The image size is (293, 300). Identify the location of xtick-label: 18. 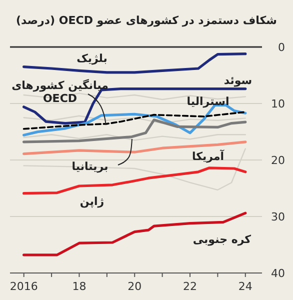
(79, 286).